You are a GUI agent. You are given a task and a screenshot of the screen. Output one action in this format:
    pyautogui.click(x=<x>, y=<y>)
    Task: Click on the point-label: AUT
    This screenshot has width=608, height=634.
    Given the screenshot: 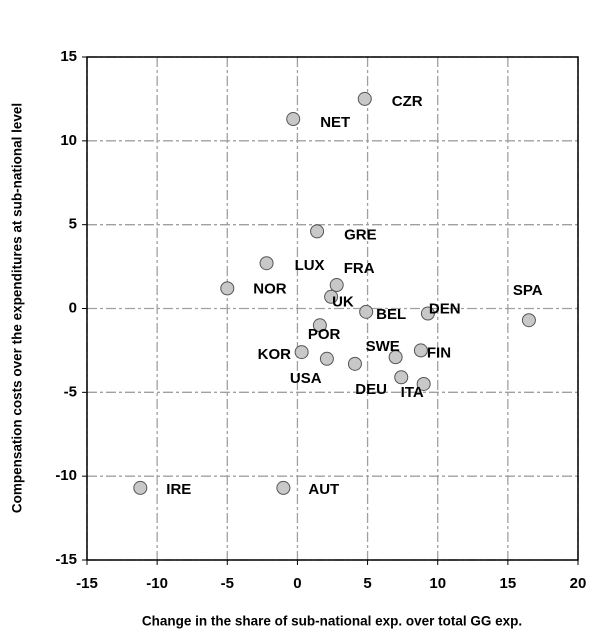 What is the action you would take?
    pyautogui.click(x=323, y=489)
    